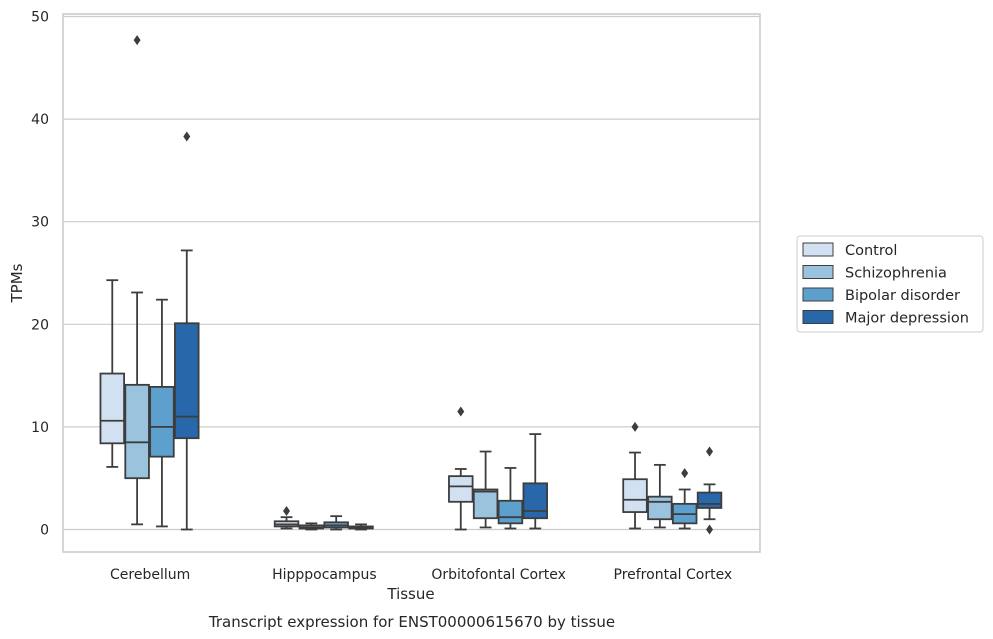 The image size is (993, 639). Describe the element at coordinates (40, 223) in the screenshot. I see `y-tick-label: 30` at that location.